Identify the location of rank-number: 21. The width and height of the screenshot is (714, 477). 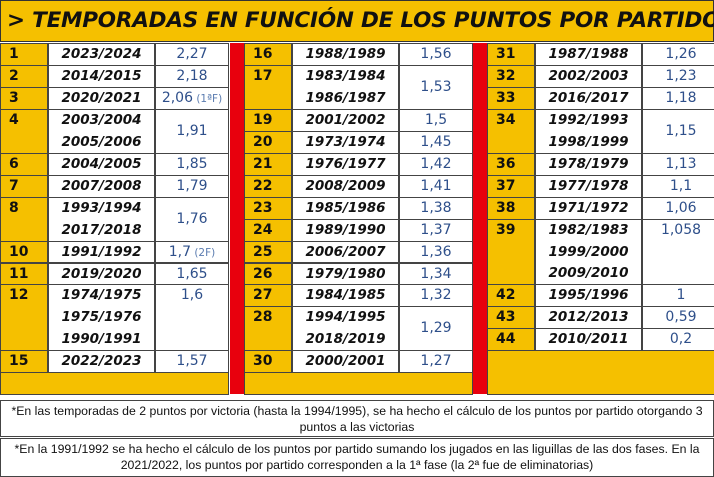
(263, 163).